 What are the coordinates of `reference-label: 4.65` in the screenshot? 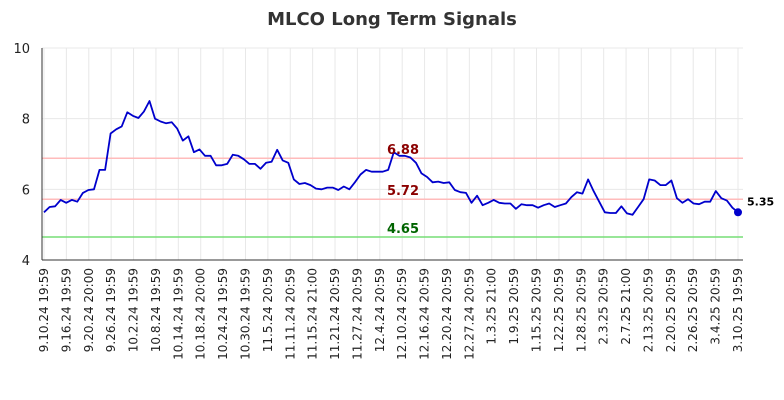 It's located at (403, 229).